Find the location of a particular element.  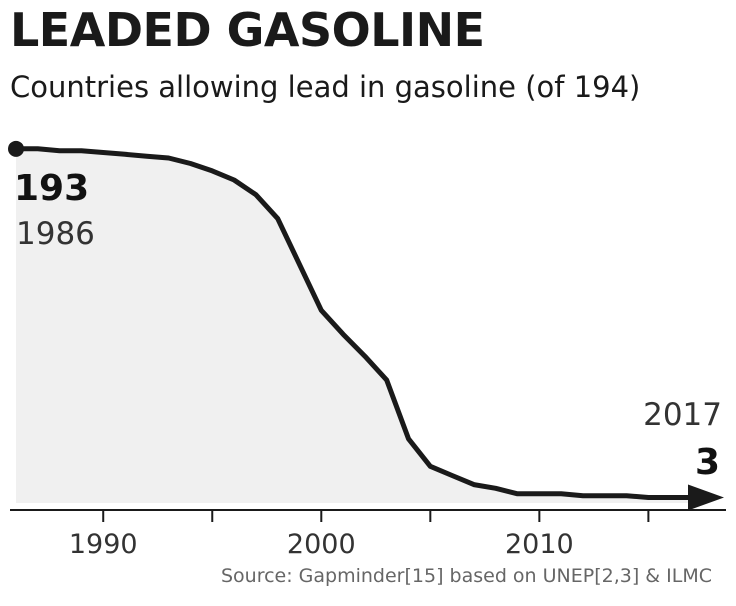

end-arrow-head is located at coordinates (706, 497).